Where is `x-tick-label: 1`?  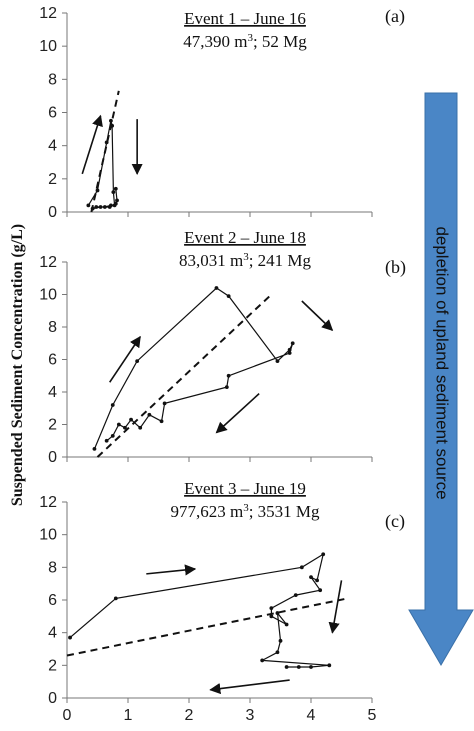 x-tick-label: 1 is located at coordinates (128, 715).